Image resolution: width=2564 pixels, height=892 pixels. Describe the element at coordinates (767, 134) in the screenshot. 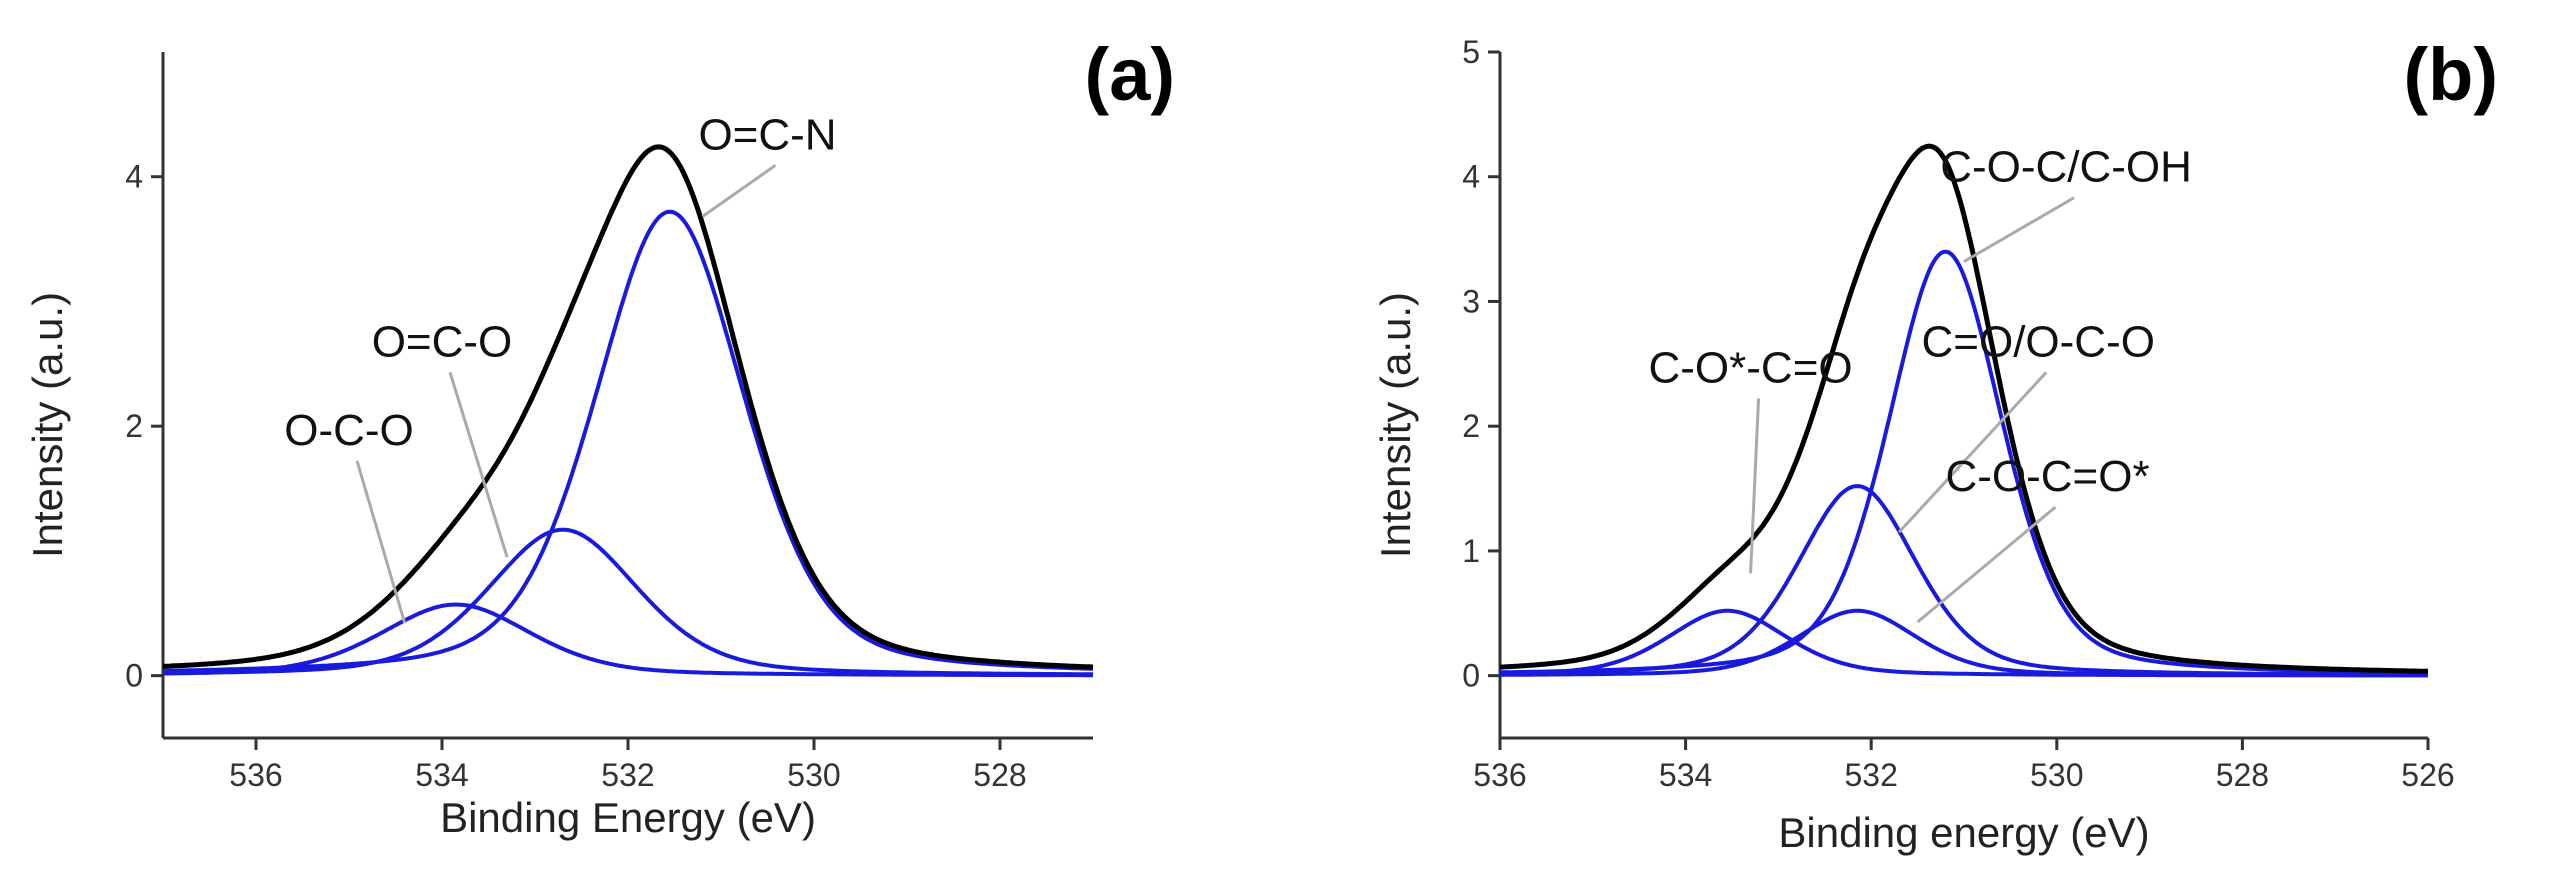

I see `annotation-label: O=C-N` at that location.